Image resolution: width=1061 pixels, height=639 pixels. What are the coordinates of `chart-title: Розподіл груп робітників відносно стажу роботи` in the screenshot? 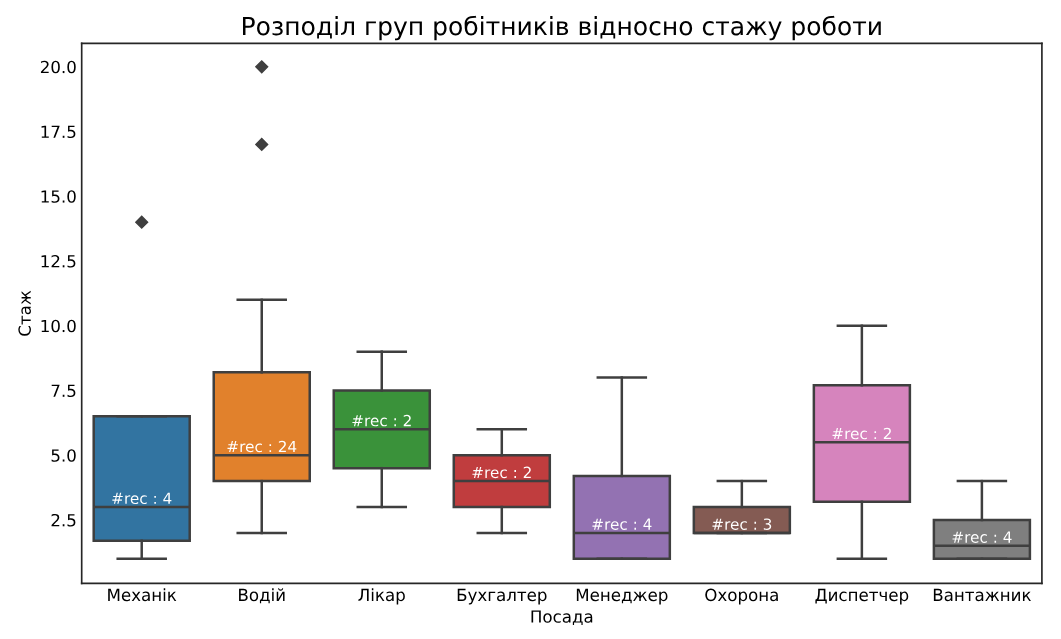 It's located at (562, 28).